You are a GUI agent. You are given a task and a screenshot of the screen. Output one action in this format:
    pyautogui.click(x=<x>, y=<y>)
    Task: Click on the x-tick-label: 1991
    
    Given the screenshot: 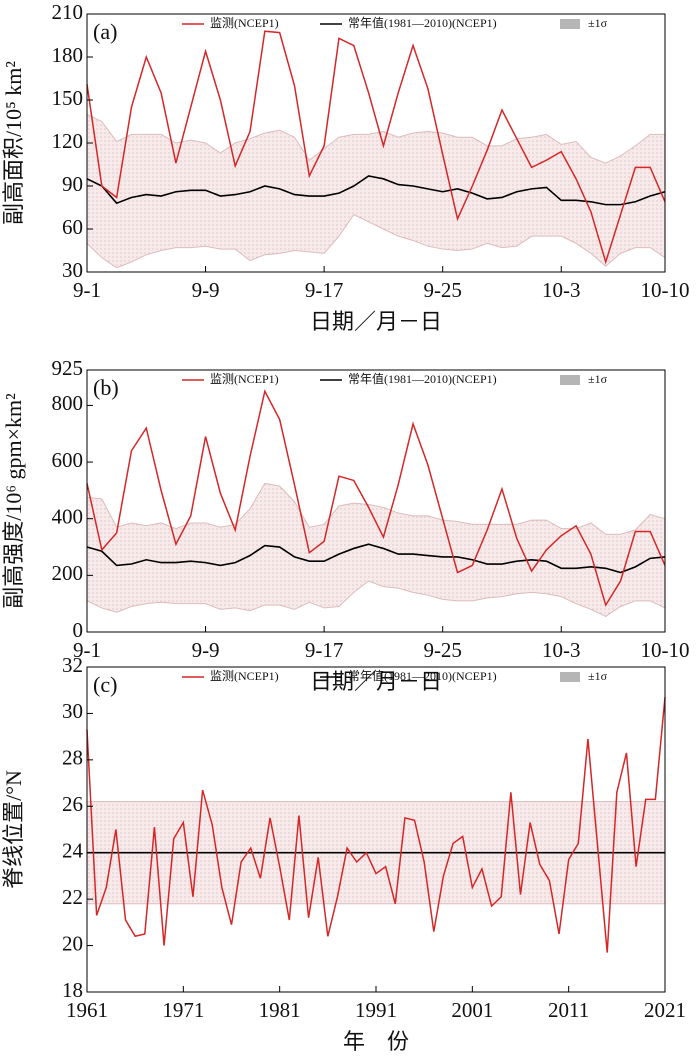 What is the action you would take?
    pyautogui.click(x=376, y=1010)
    